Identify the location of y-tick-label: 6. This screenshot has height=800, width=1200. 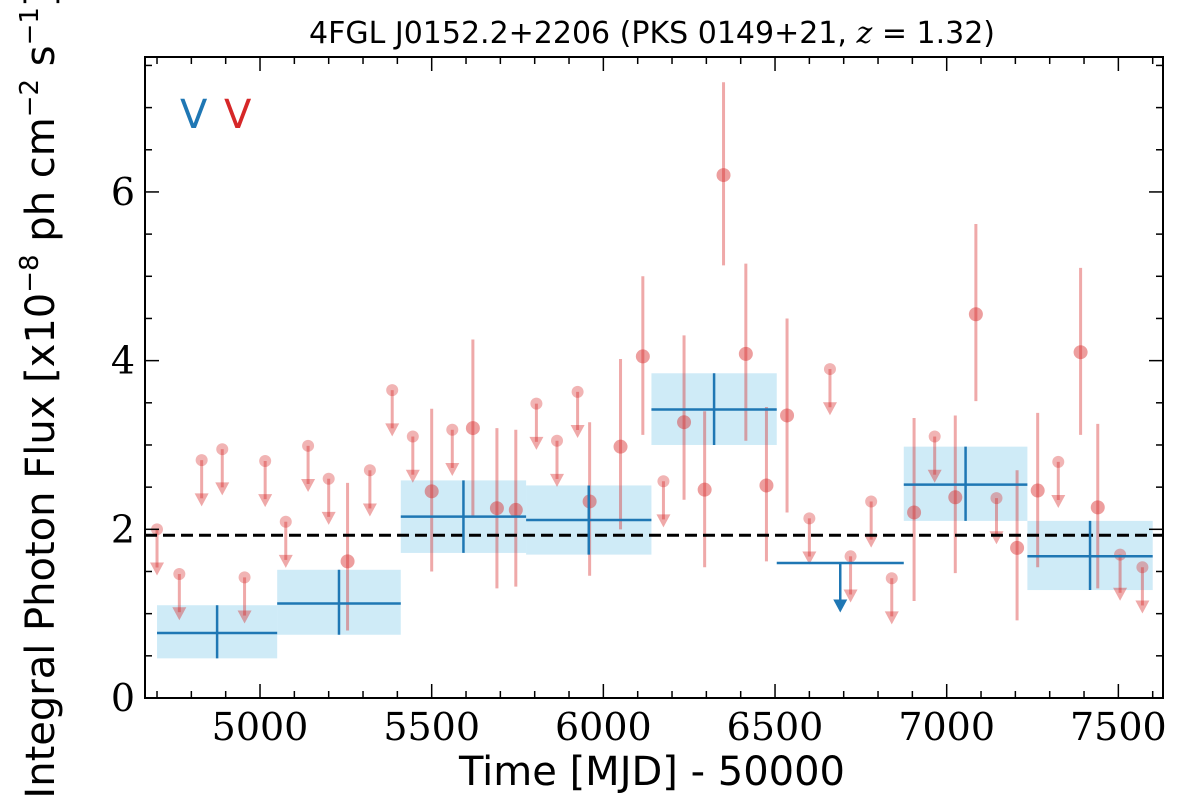
(123, 192).